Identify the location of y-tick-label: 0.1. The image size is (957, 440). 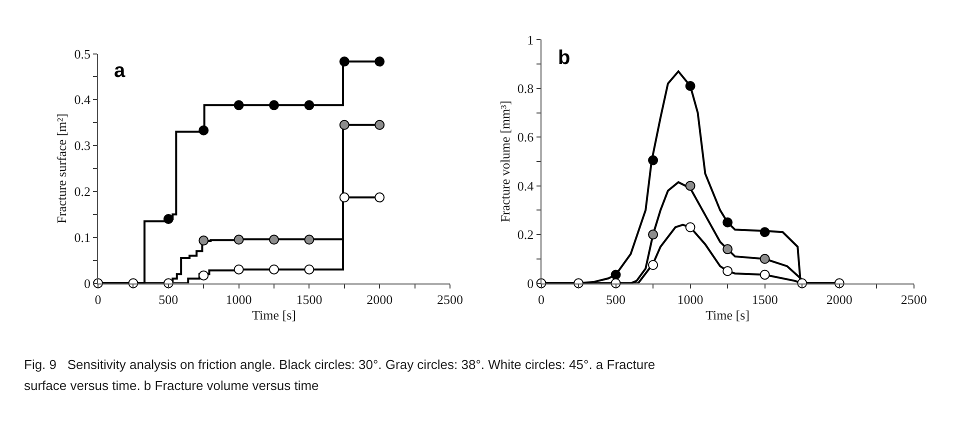
(82, 237).